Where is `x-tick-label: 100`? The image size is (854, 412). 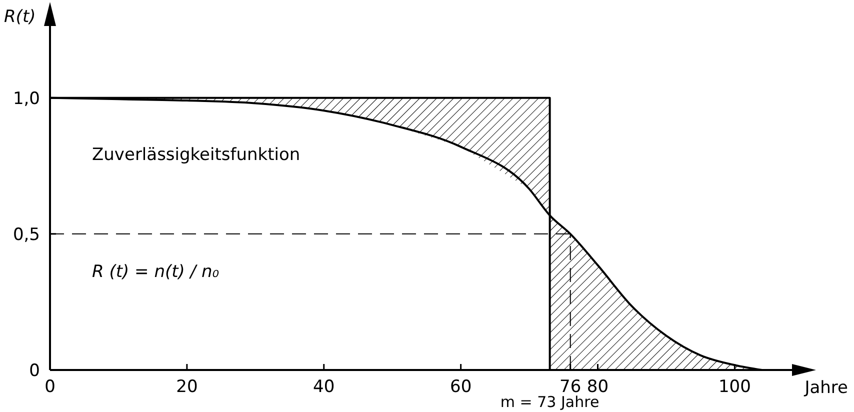
x-tick-label: 100 is located at coordinates (734, 387).